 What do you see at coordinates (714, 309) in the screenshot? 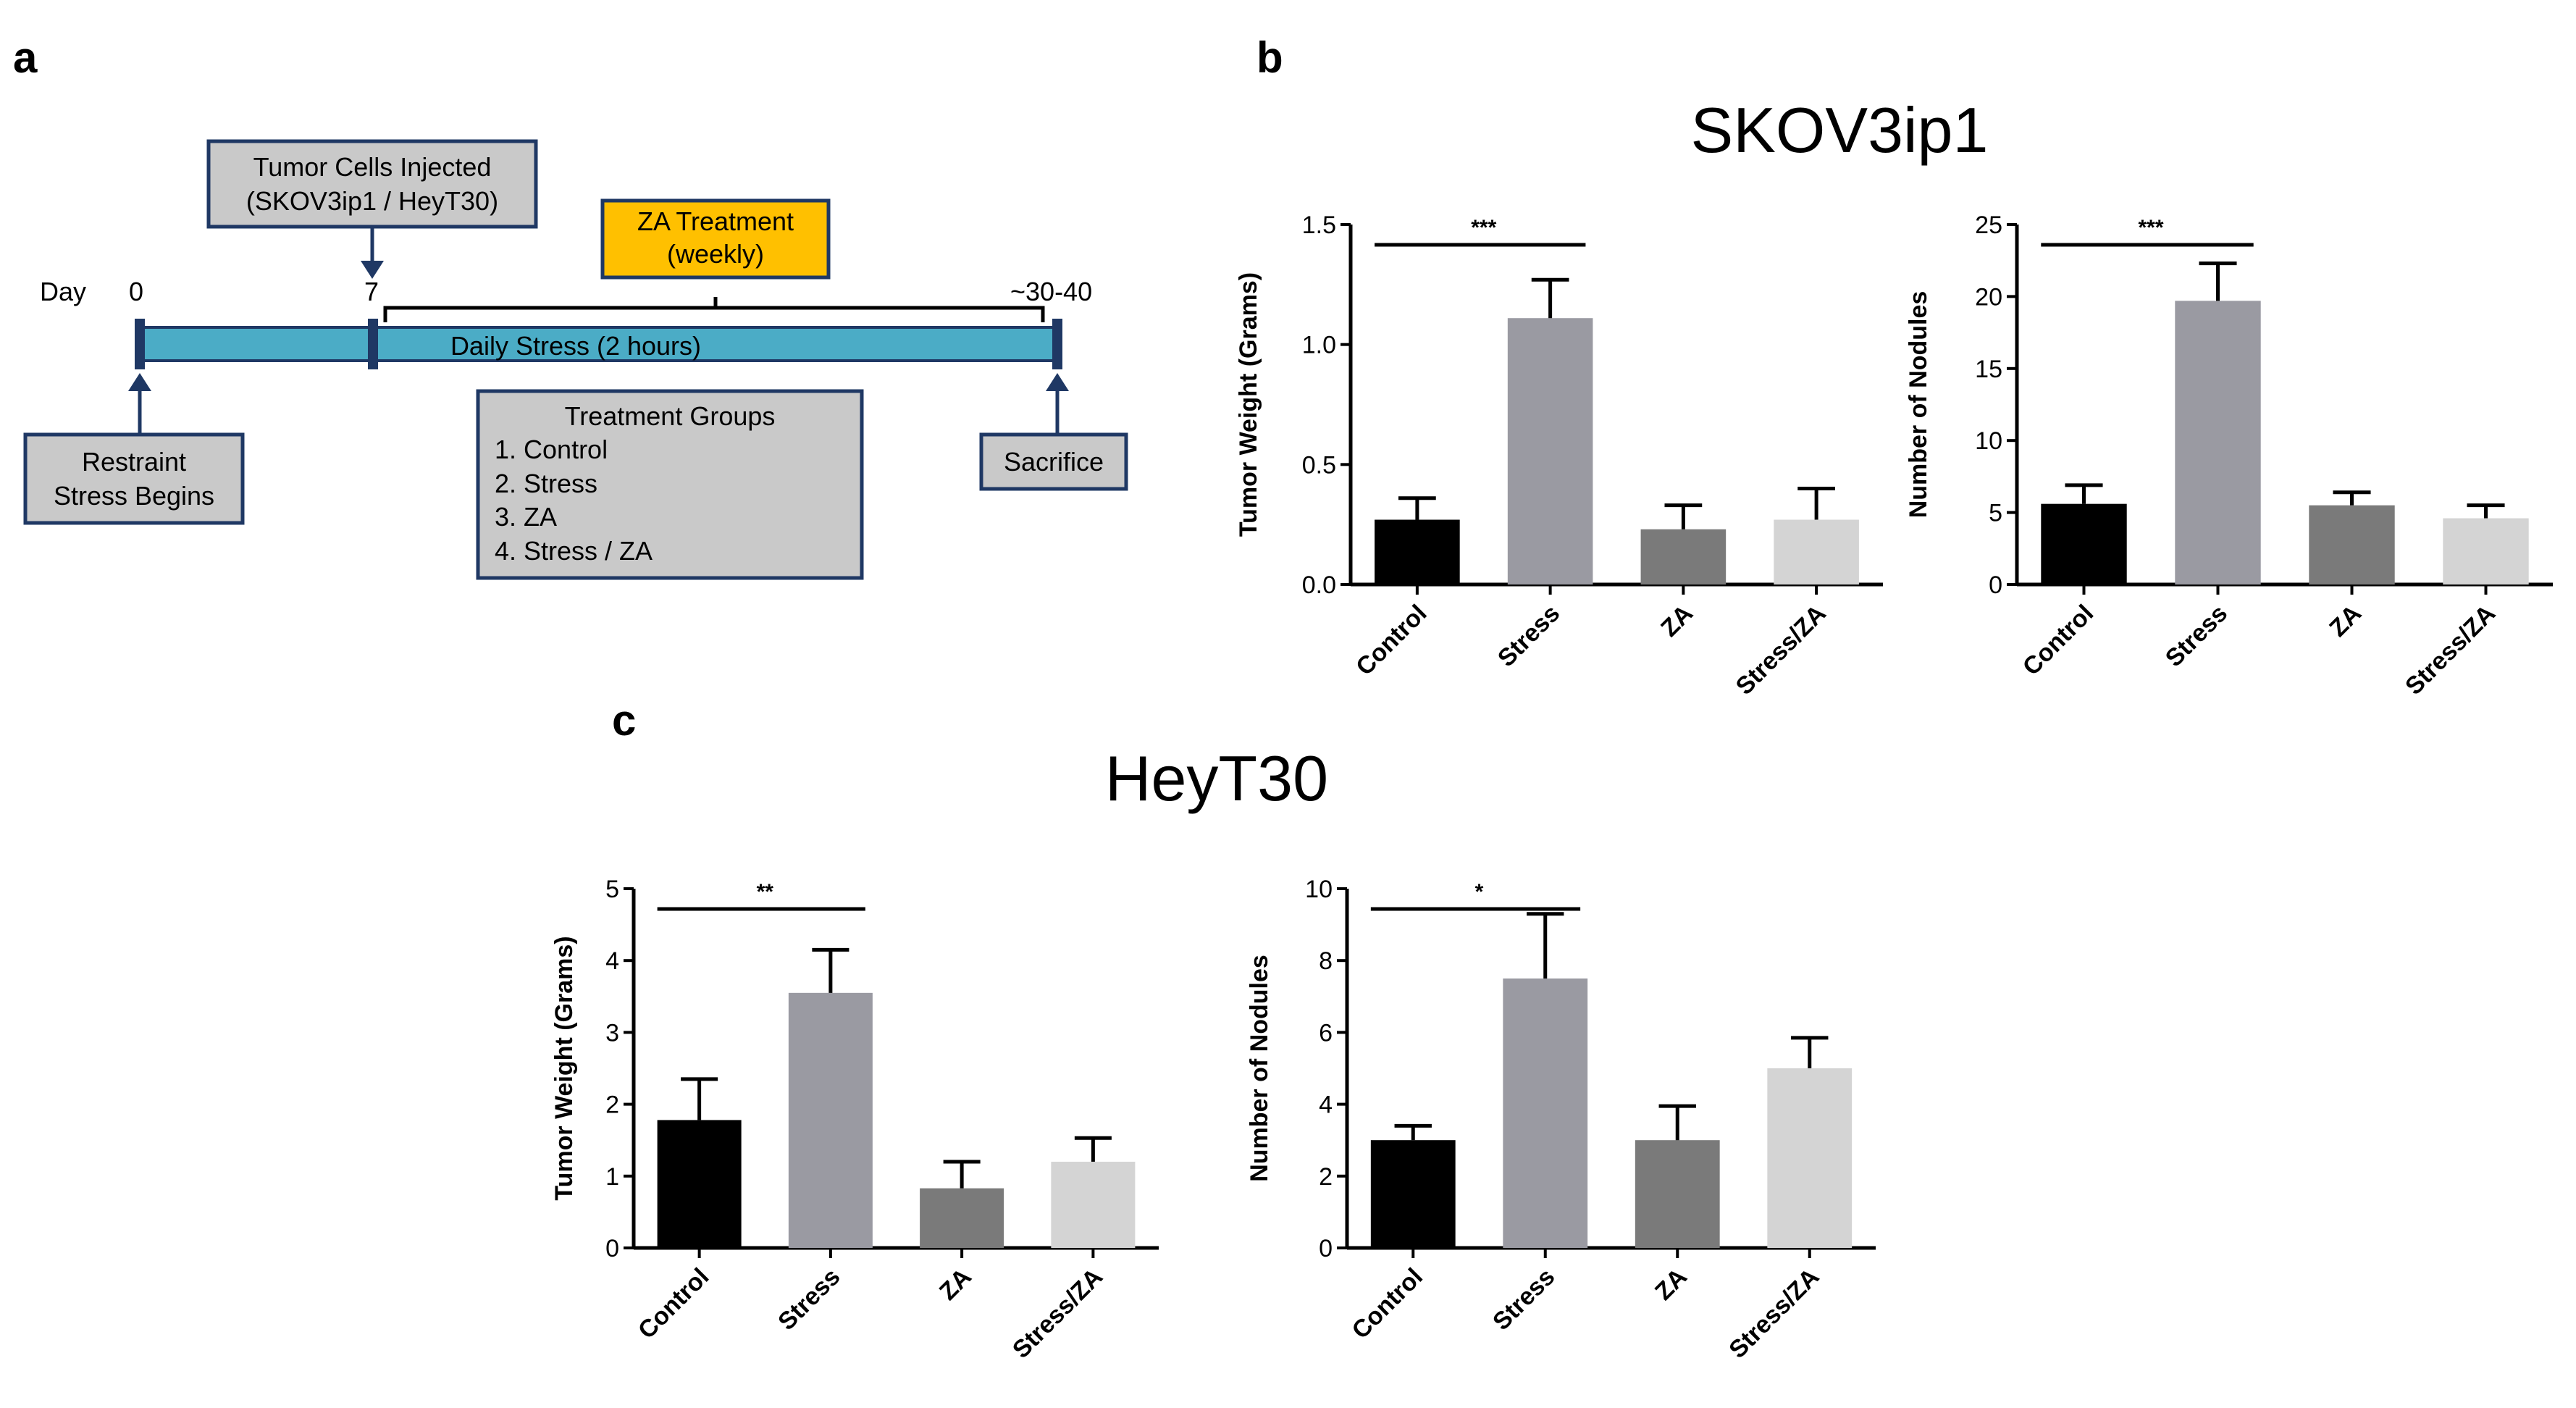
I see `treatment-bracket` at bounding box center [714, 309].